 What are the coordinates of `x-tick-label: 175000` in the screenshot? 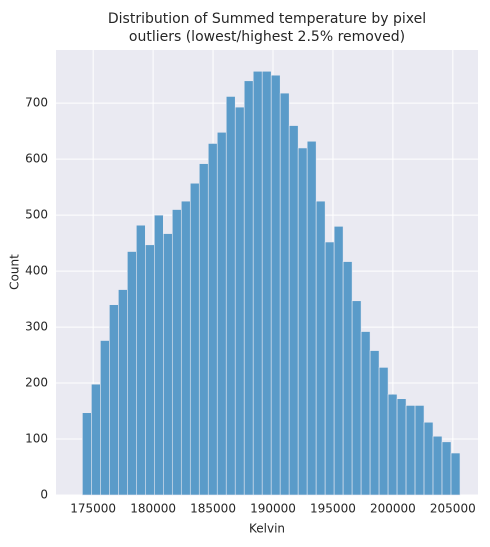 It's located at (93, 509).